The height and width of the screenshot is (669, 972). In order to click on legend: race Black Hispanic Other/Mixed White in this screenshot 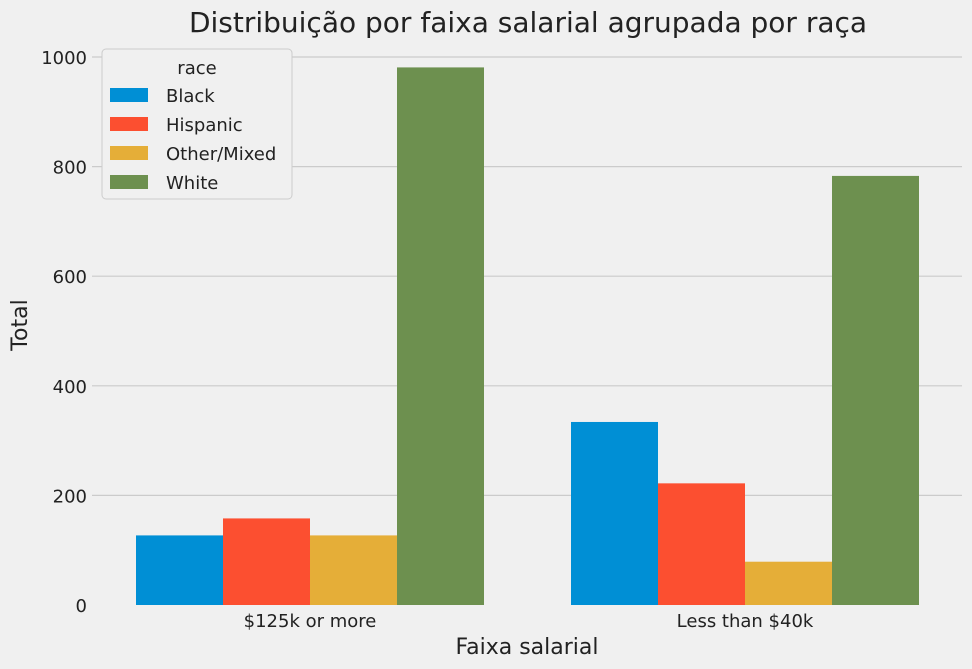, I will do `click(197, 124)`.